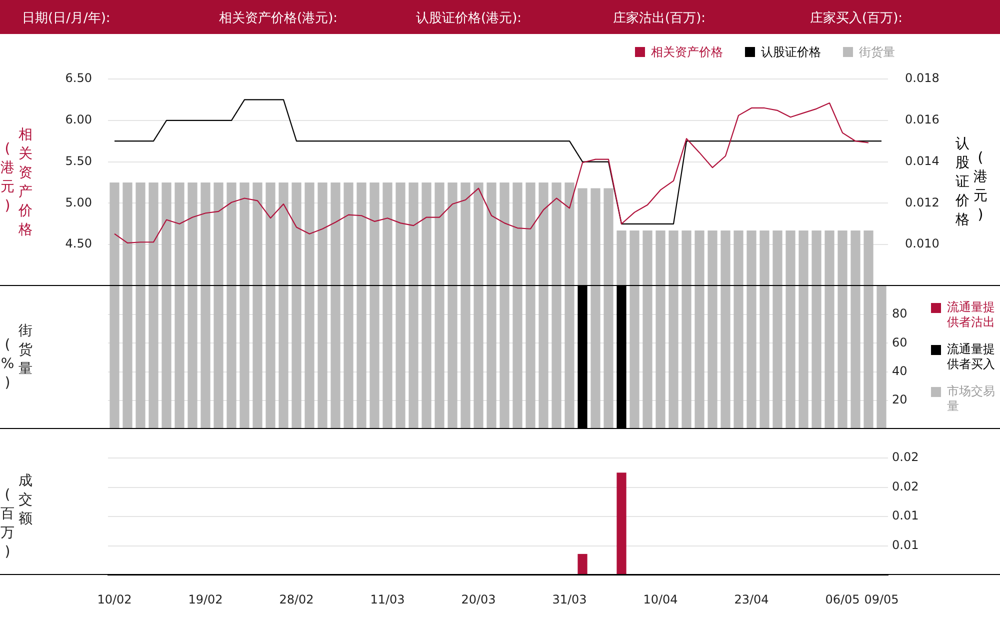 This screenshot has height=620, width=1000. What do you see at coordinates (856, 18) in the screenshot?
I see `text: 庄家买入(百万):` at bounding box center [856, 18].